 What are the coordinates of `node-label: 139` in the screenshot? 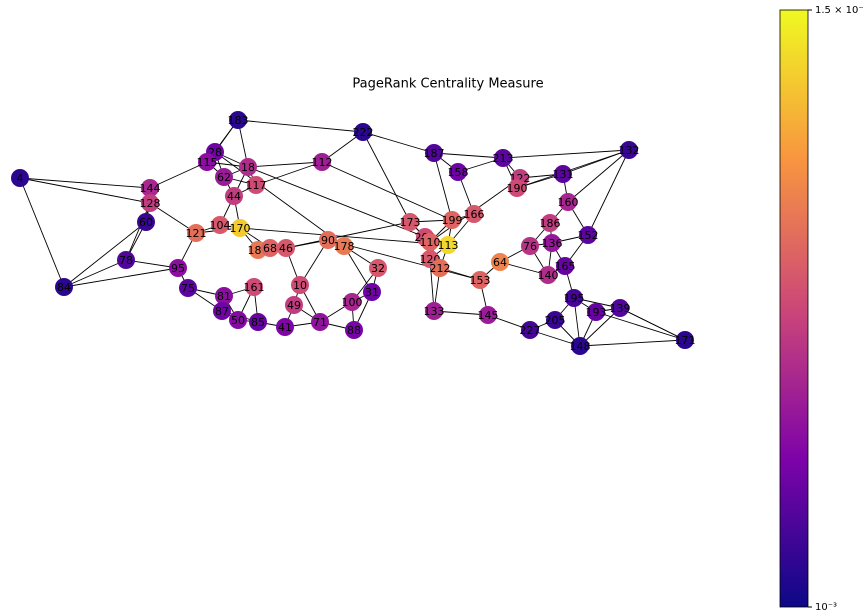 It's located at (620, 308).